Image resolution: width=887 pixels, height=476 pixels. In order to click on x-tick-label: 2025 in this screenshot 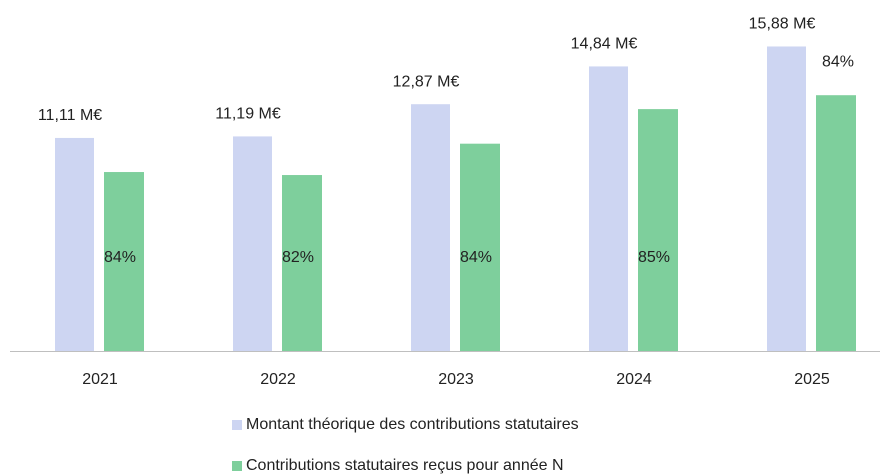, I will do `click(812, 379)`.